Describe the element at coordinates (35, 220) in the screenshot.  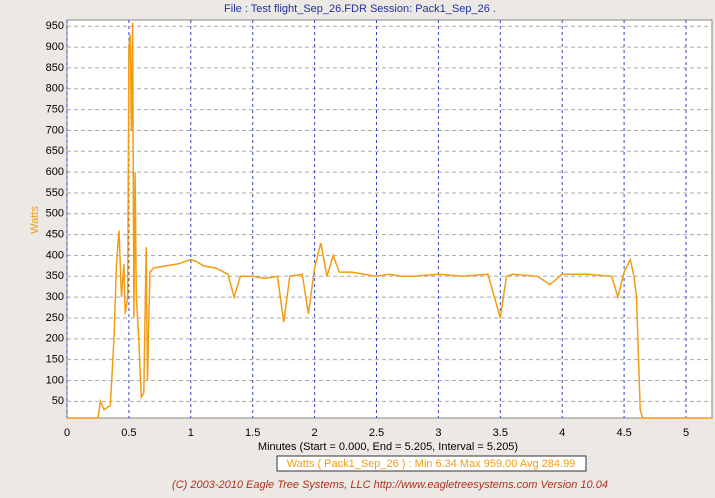
I see `y-axis-label: Watts` at that location.